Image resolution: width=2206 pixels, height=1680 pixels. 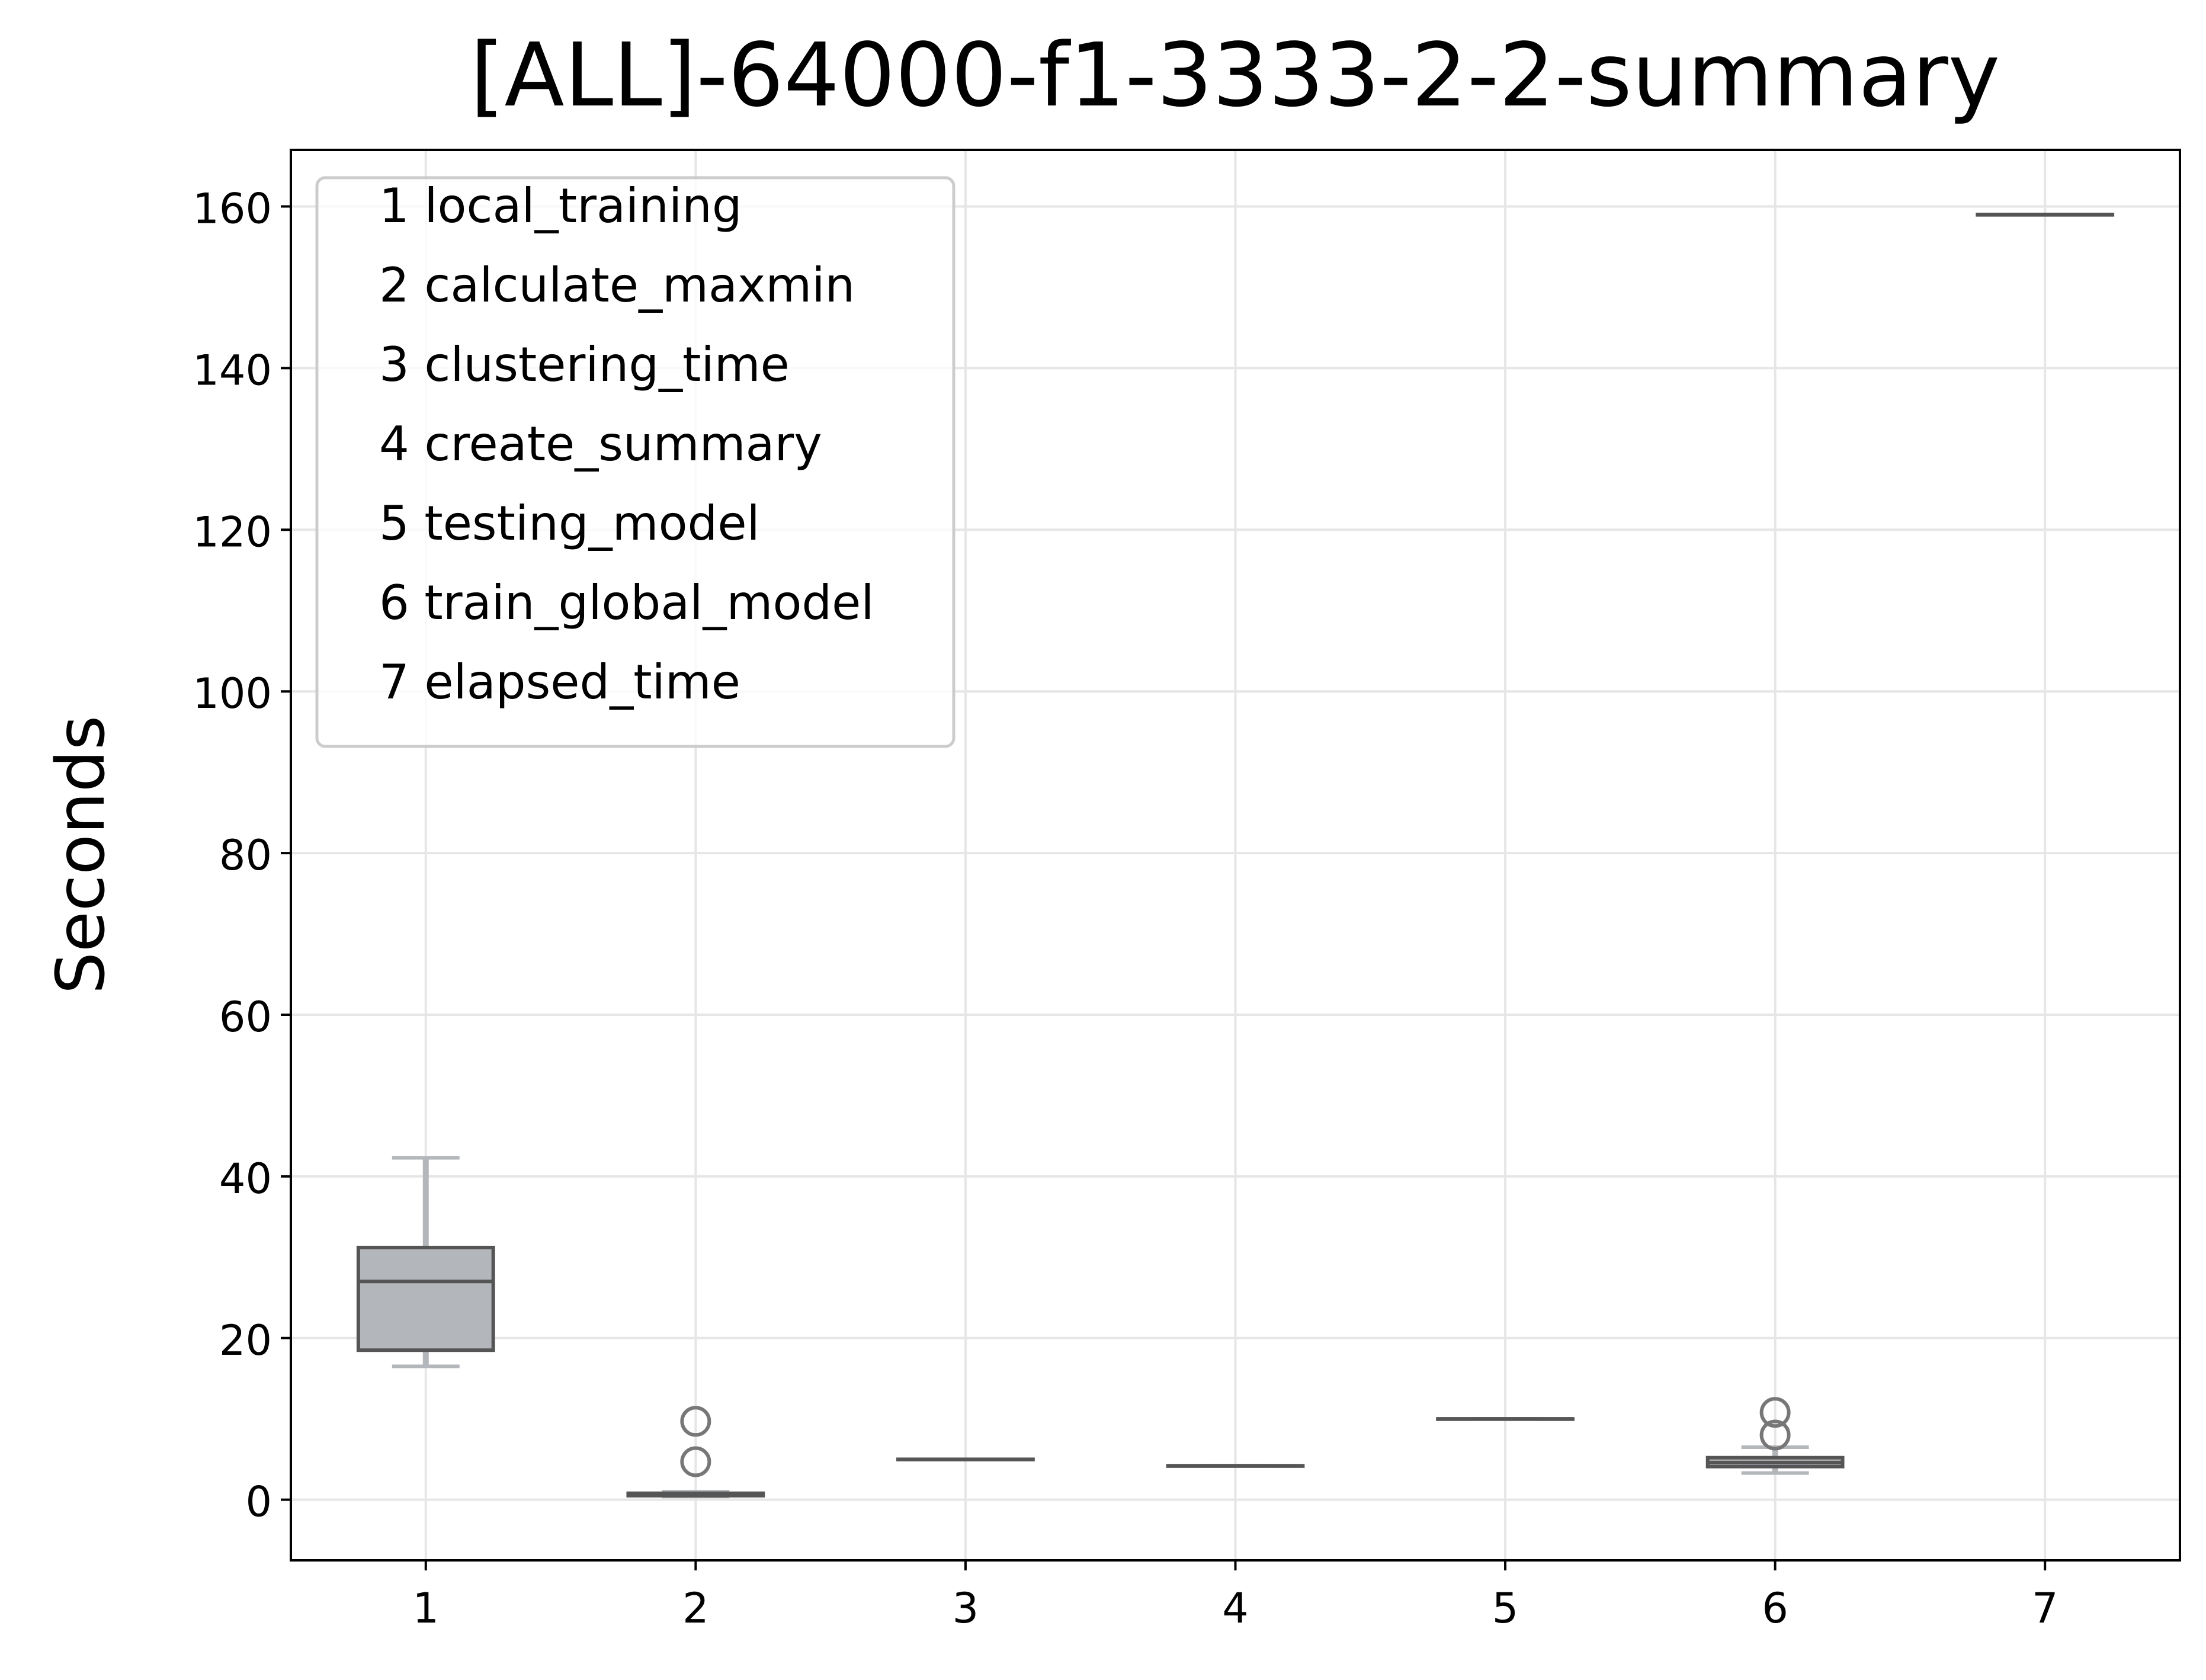 What do you see at coordinates (696, 1608) in the screenshot?
I see `x-tick-label: 2` at bounding box center [696, 1608].